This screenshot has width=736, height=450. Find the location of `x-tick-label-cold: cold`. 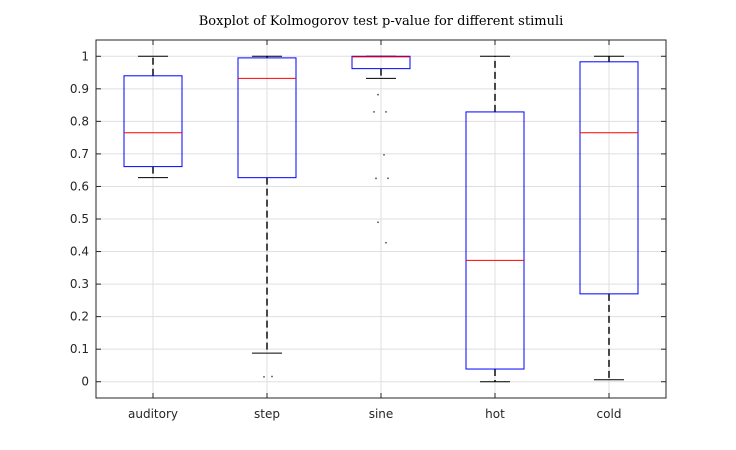

x-tick-label-cold: cold is located at coordinates (609, 414).